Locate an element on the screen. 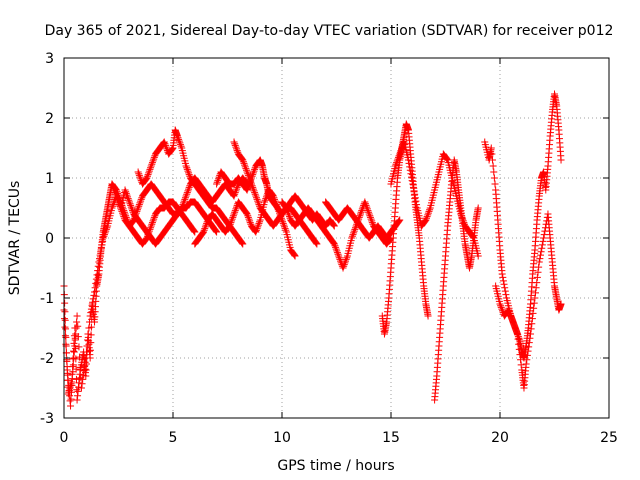 The width and height of the screenshot is (640, 480). y-tick-label: -1 is located at coordinates (47, 299).